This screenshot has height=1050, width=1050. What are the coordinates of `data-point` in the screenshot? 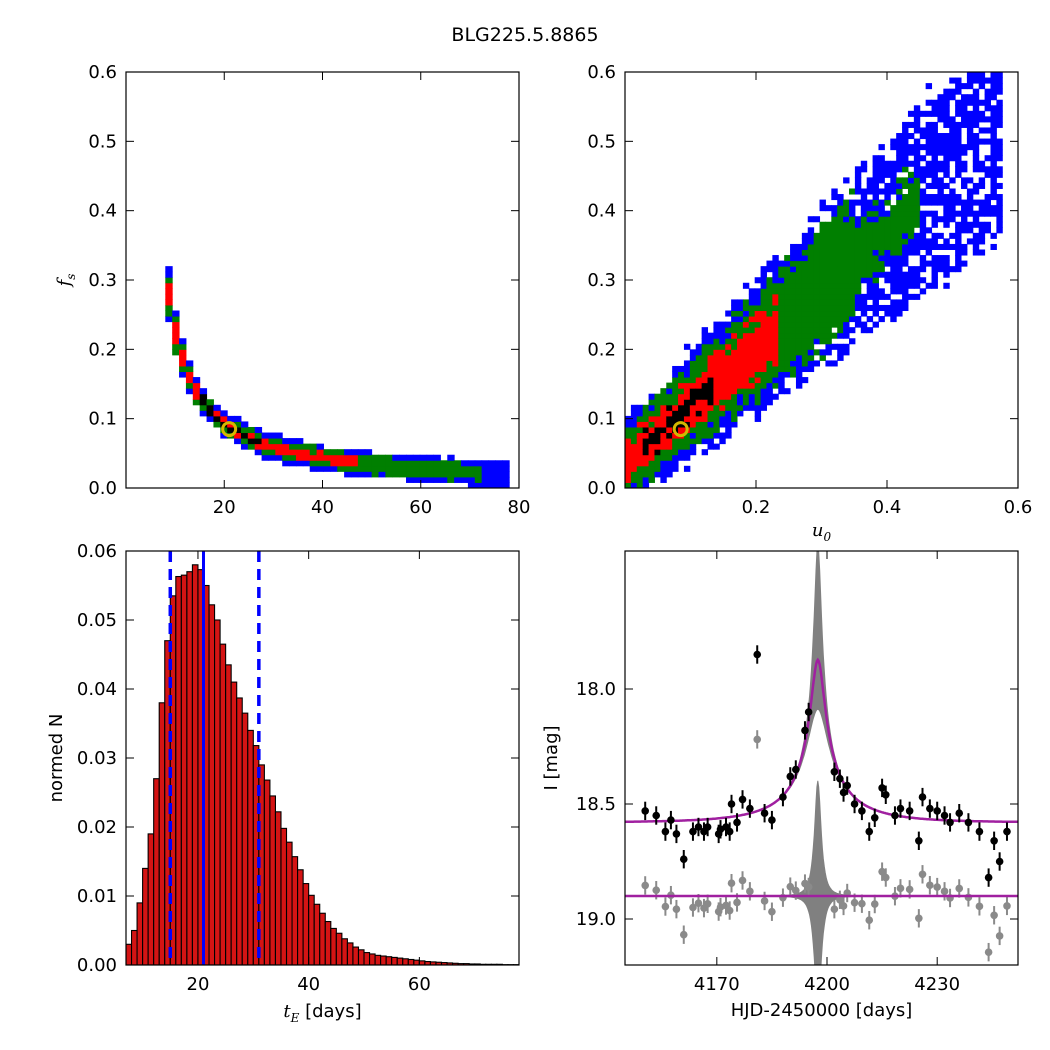 It's located at (930, 808).